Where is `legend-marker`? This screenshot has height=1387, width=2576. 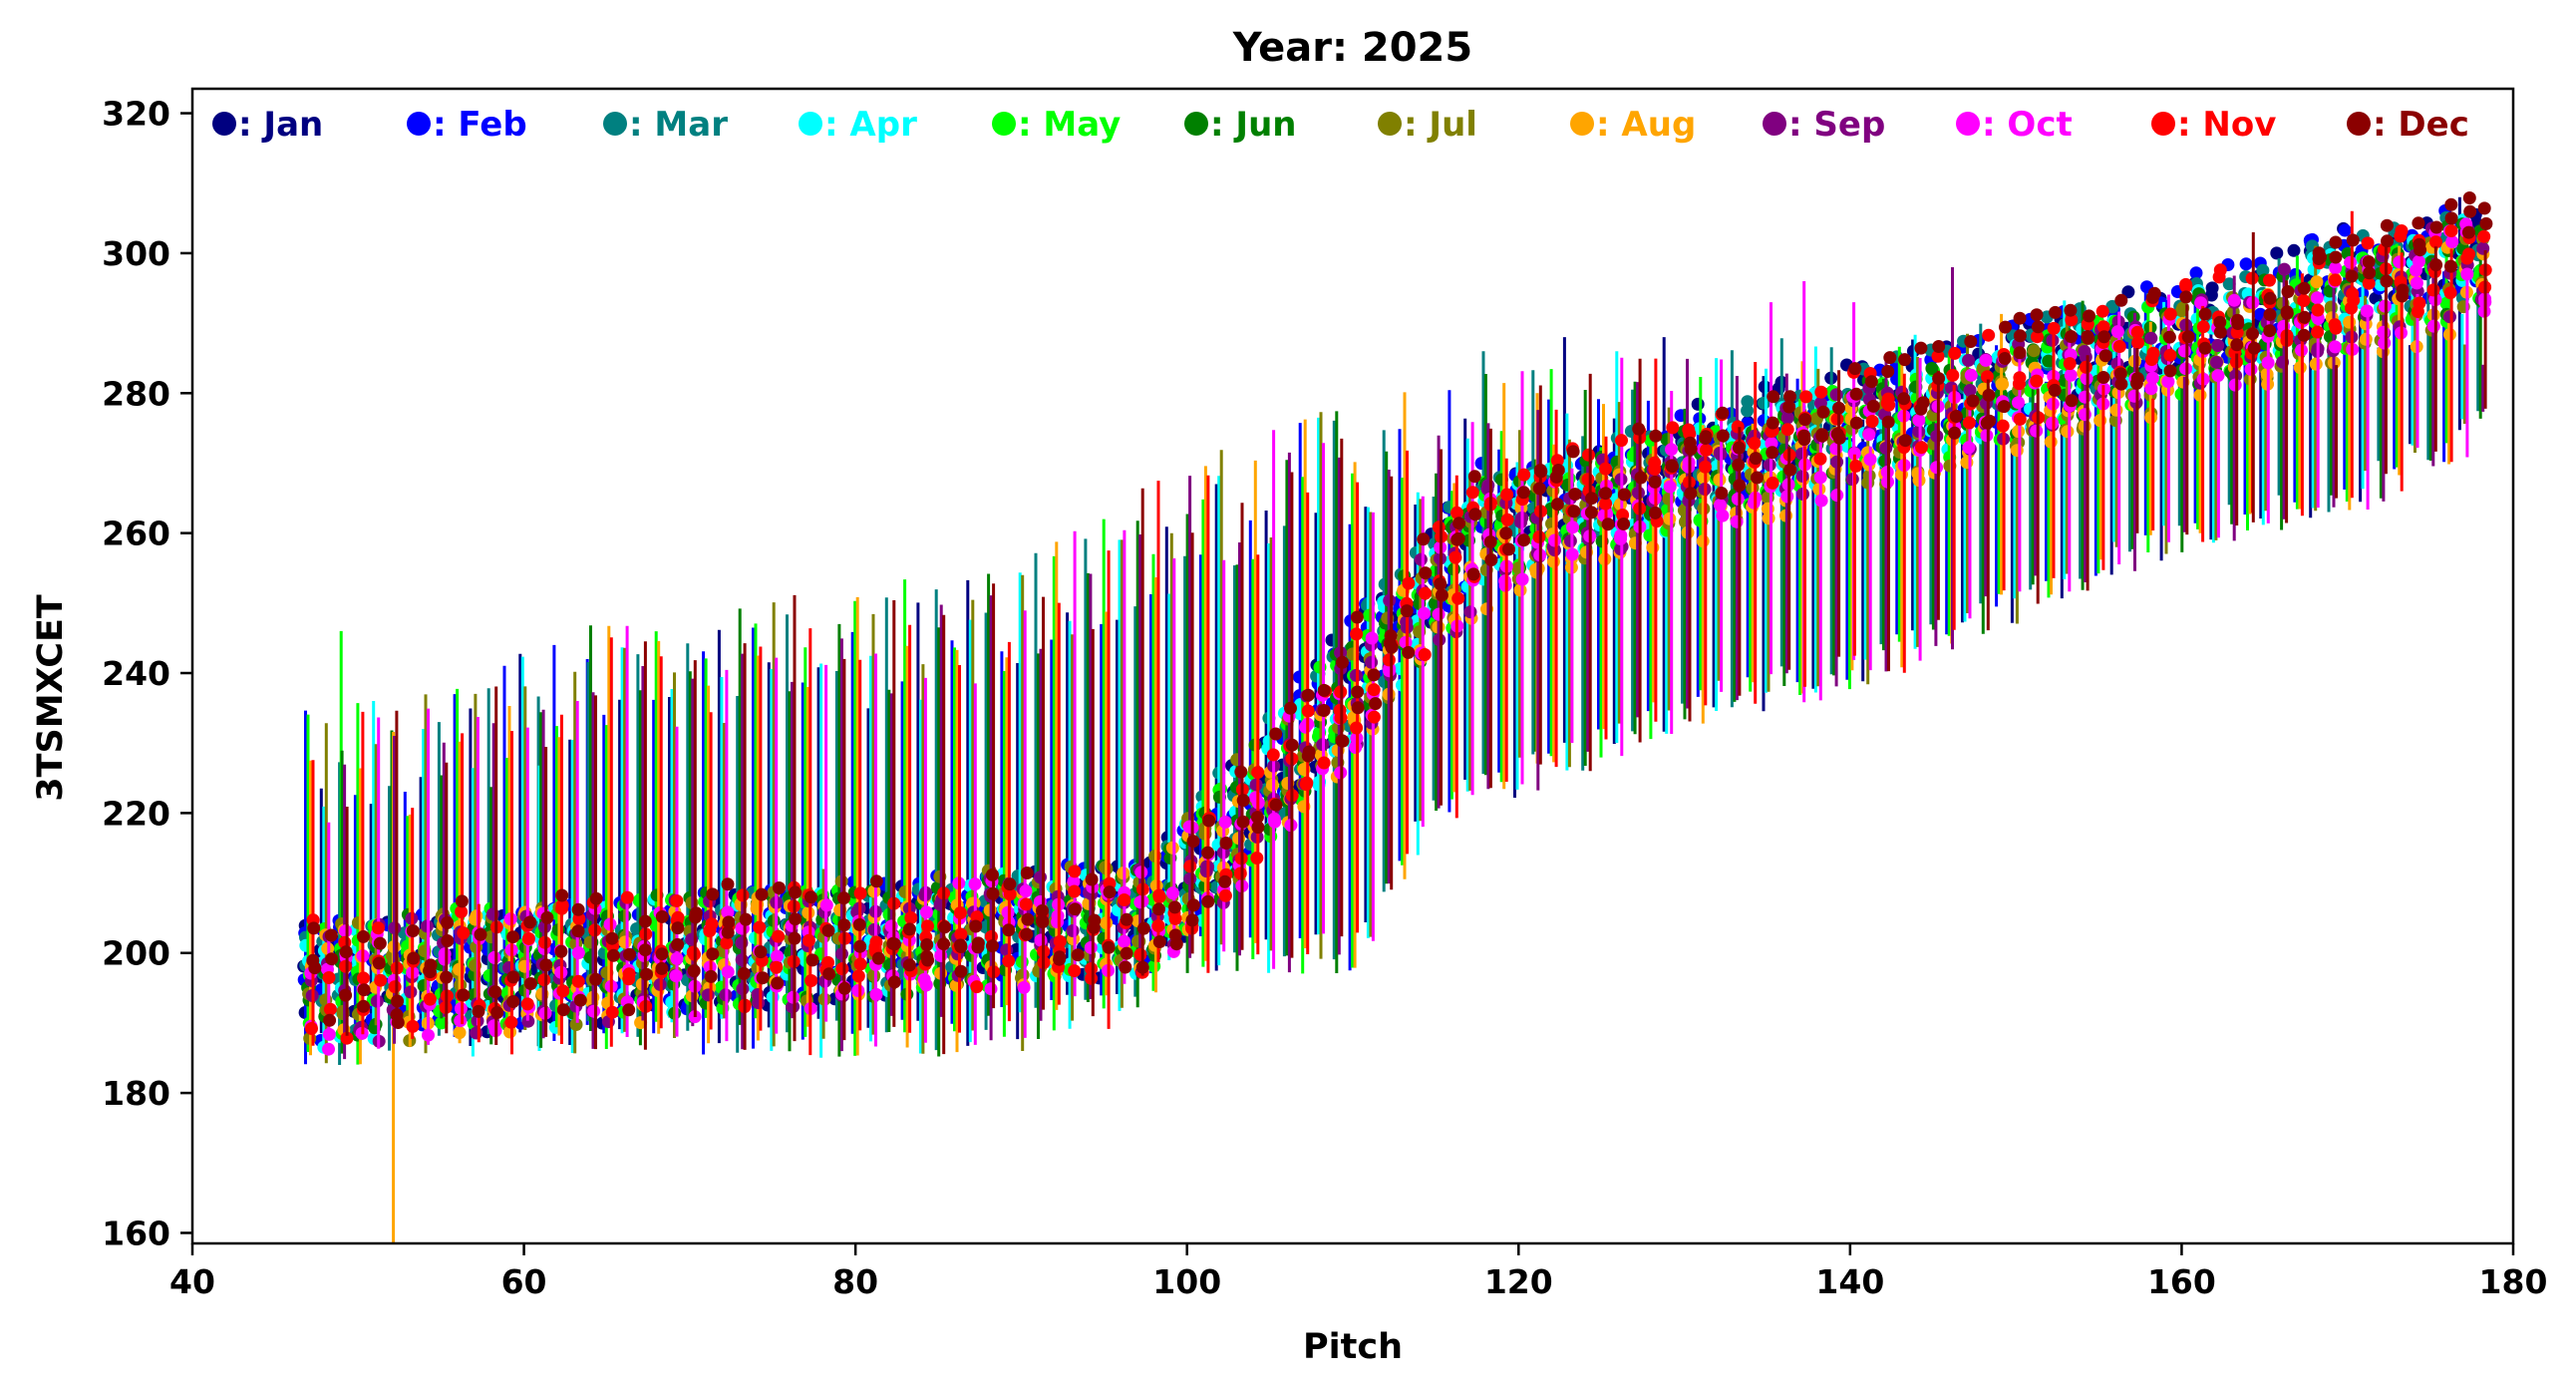
legend-marker is located at coordinates (419, 124).